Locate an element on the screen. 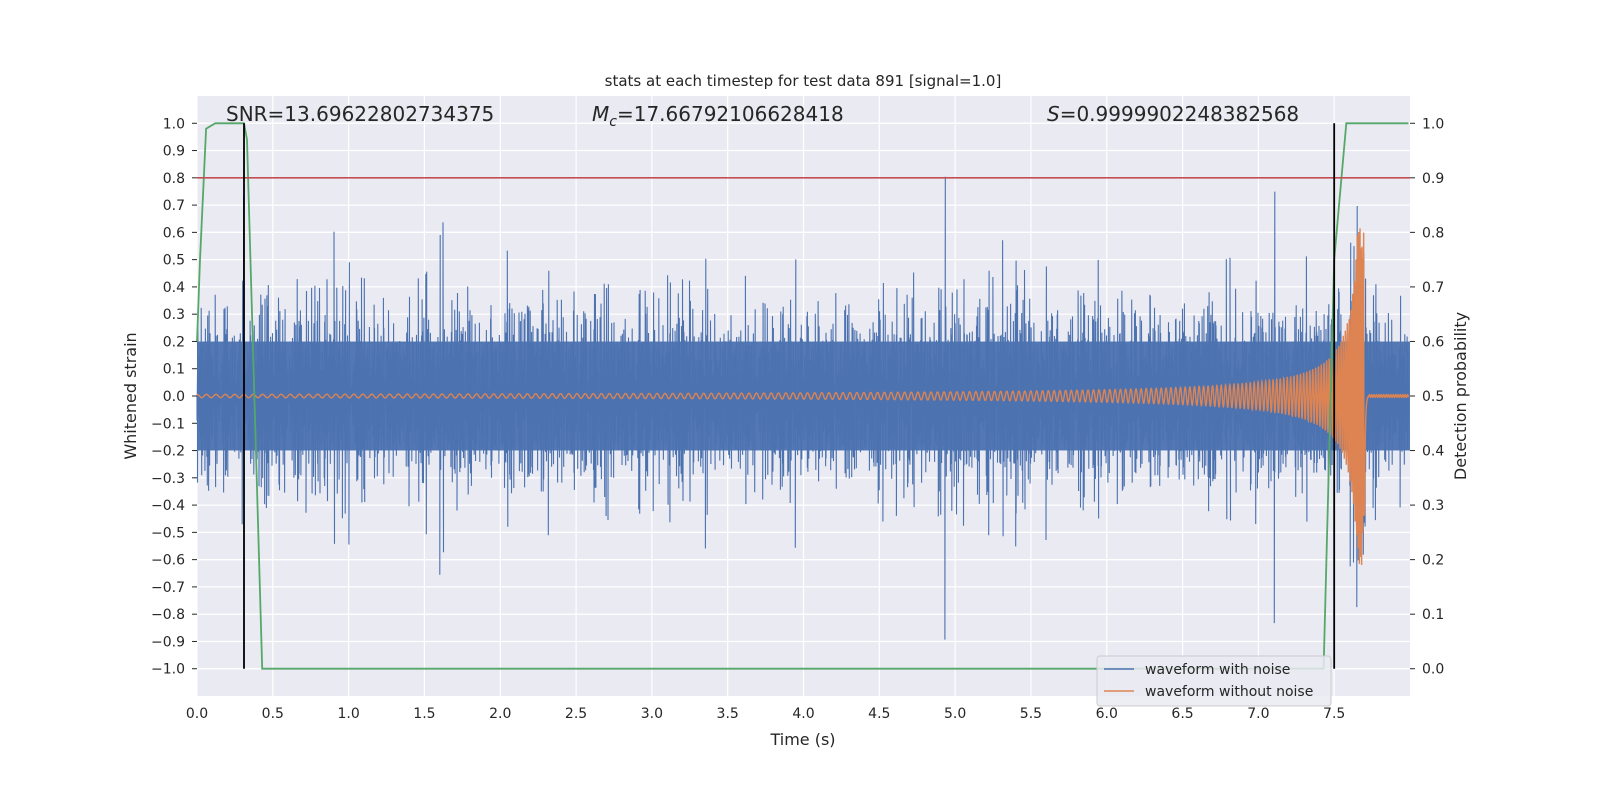  y2-tick-label: 1.0 is located at coordinates (1433, 124).